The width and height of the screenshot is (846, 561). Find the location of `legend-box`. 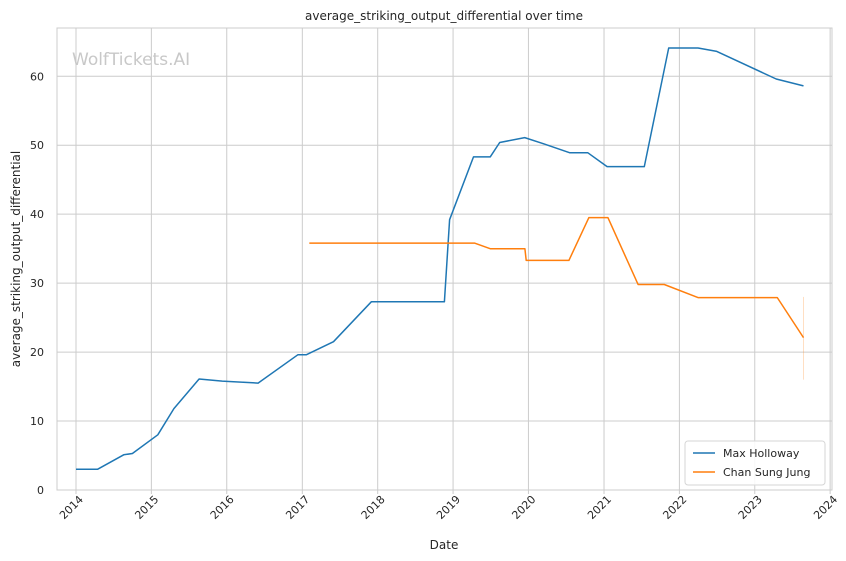

legend-box is located at coordinates (755, 463).